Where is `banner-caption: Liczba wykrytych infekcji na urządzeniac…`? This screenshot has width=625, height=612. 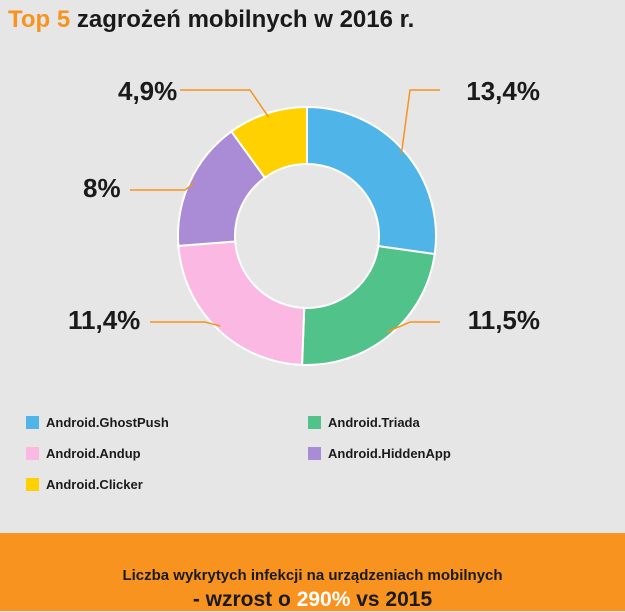
banner-caption: Liczba wykrytych infekcji na urządzeniac… is located at coordinates (312, 575).